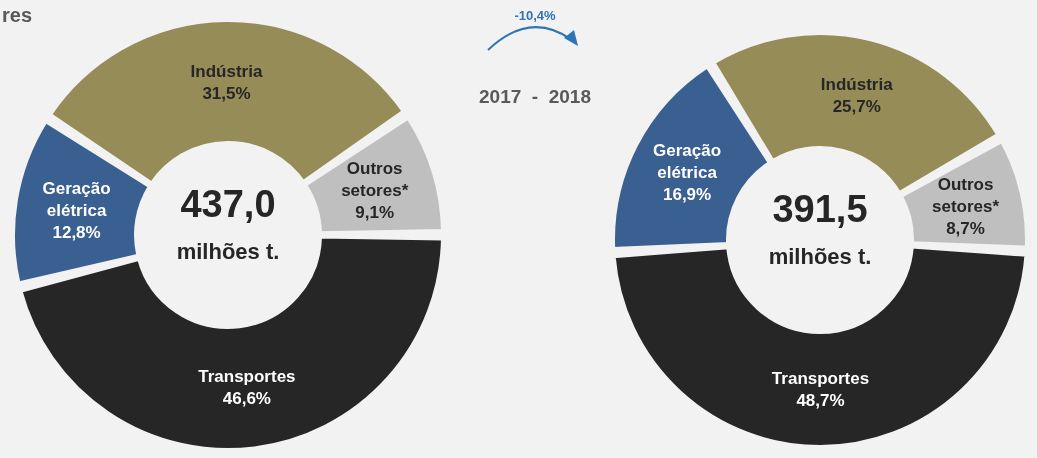 Image resolution: width=1037 pixels, height=458 pixels. Describe the element at coordinates (535, 96) in the screenshot. I see `text: 2017 - 2018` at that location.